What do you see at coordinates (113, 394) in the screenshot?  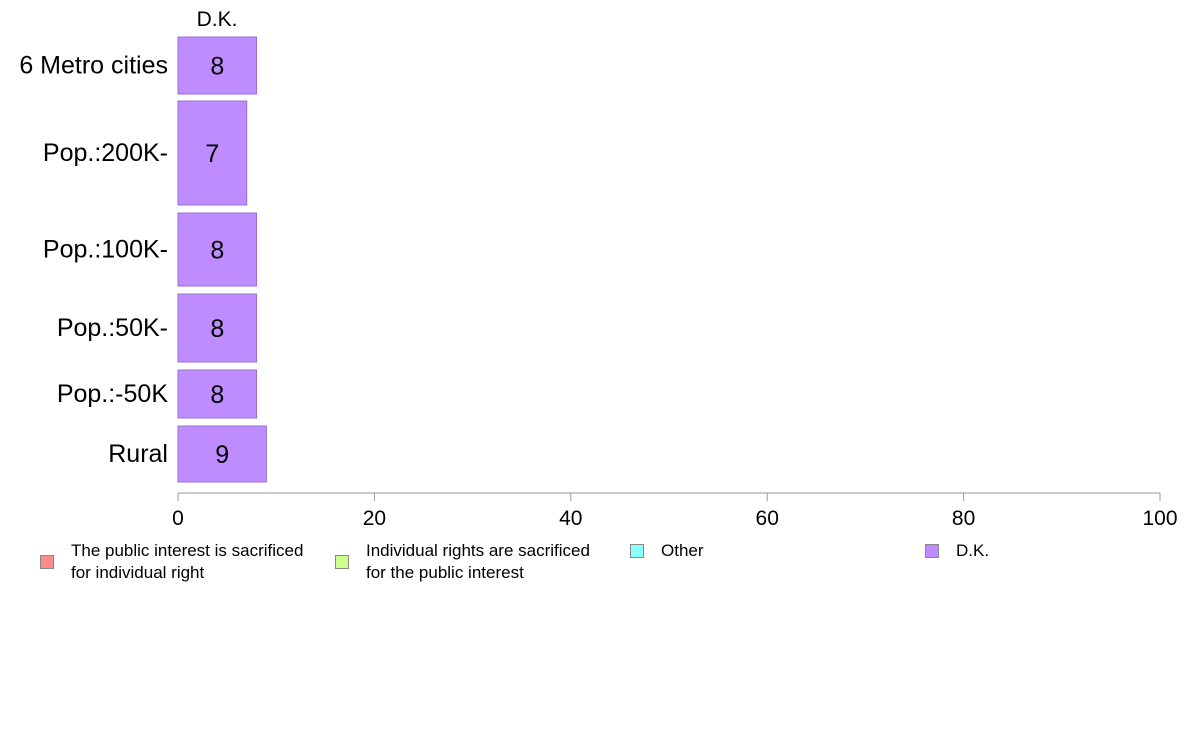 I see `category-label: Pop.:-50K` at bounding box center [113, 394].